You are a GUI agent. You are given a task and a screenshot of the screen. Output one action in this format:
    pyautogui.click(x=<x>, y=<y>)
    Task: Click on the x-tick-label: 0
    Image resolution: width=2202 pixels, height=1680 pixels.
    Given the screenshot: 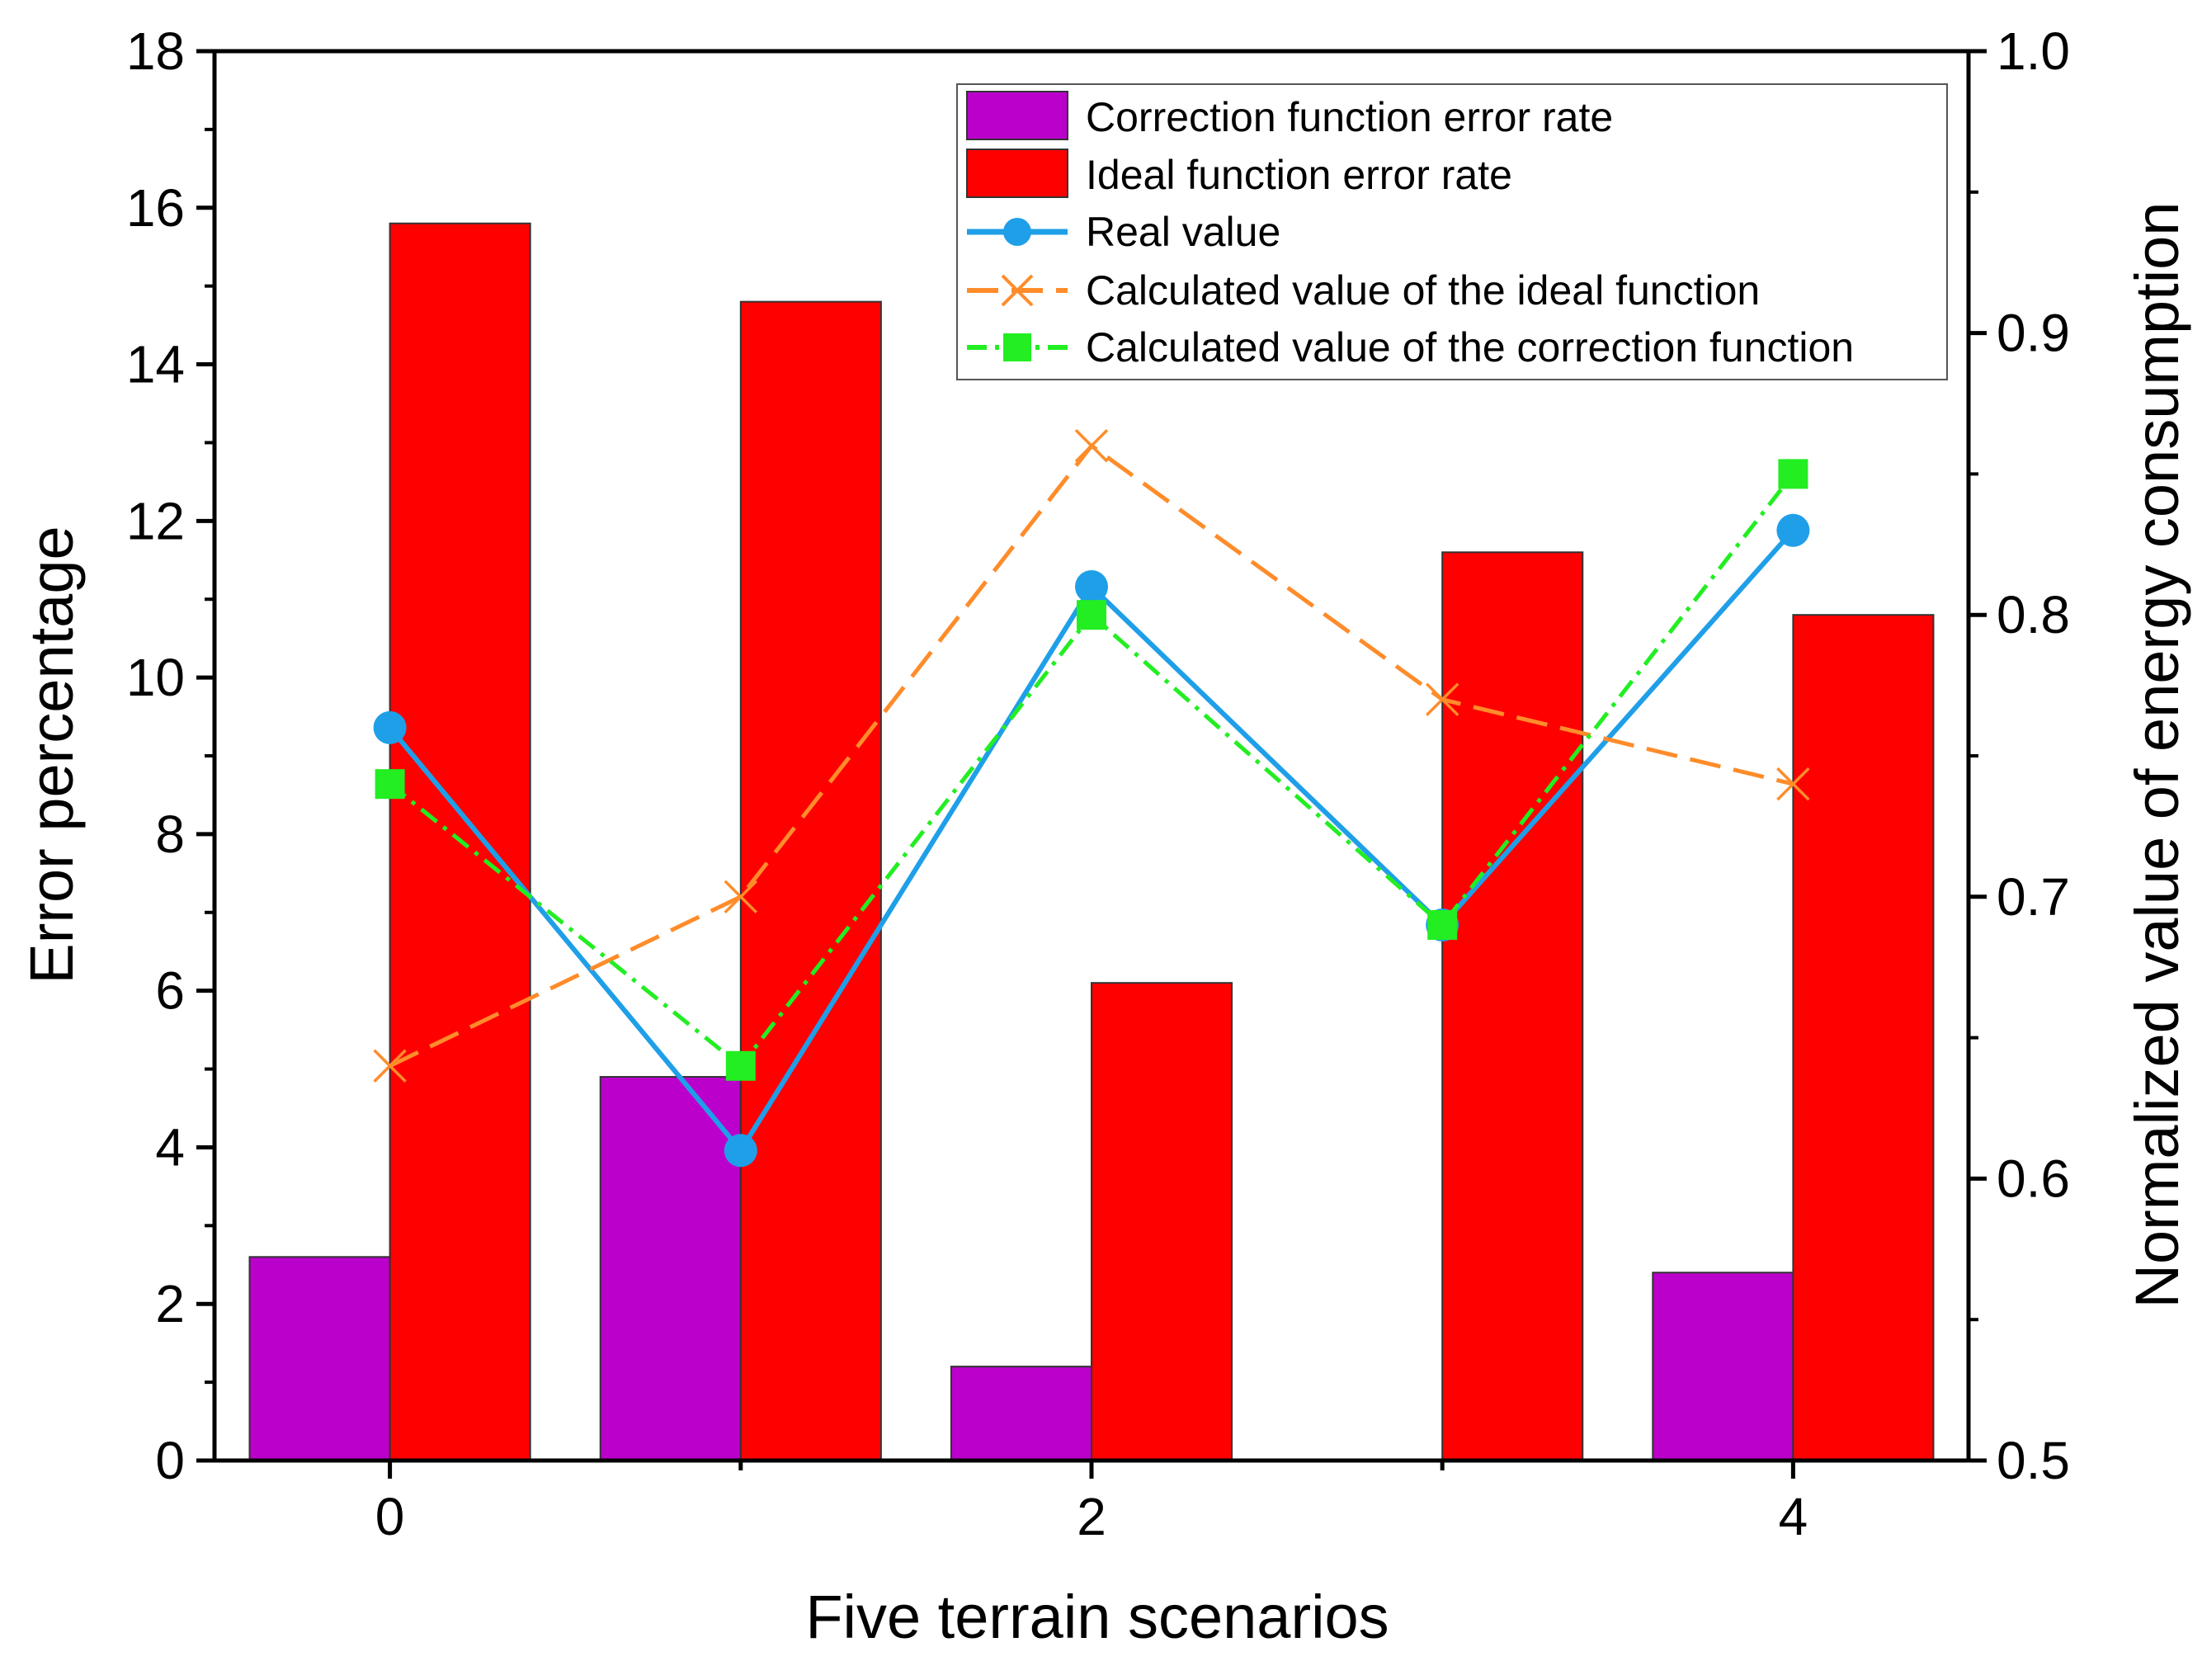 What is the action you would take?
    pyautogui.click(x=390, y=1516)
    